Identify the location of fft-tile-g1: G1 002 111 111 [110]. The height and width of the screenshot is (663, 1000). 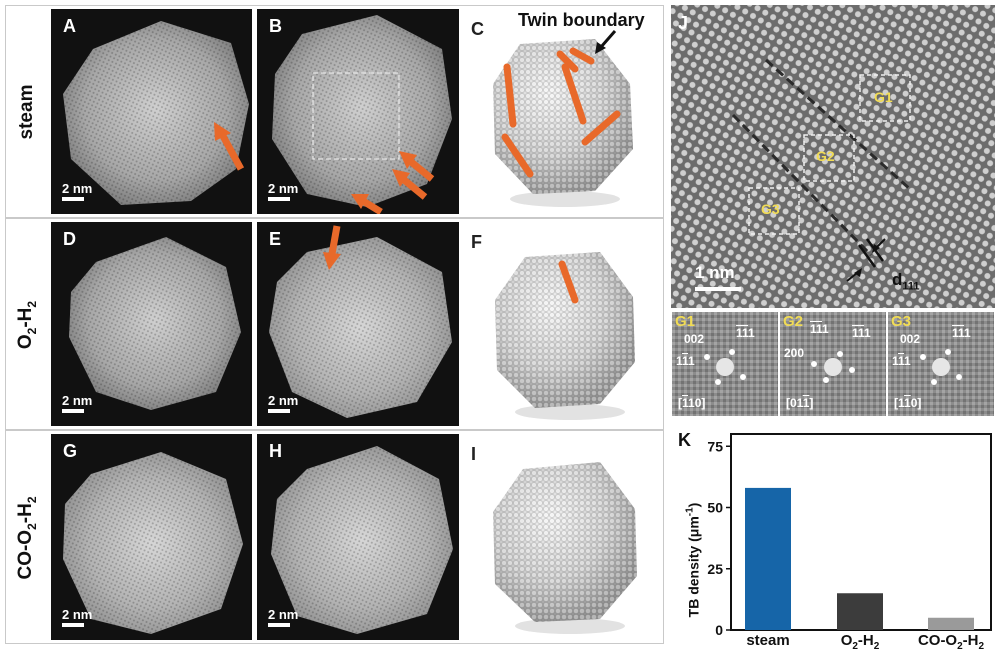
(725, 364).